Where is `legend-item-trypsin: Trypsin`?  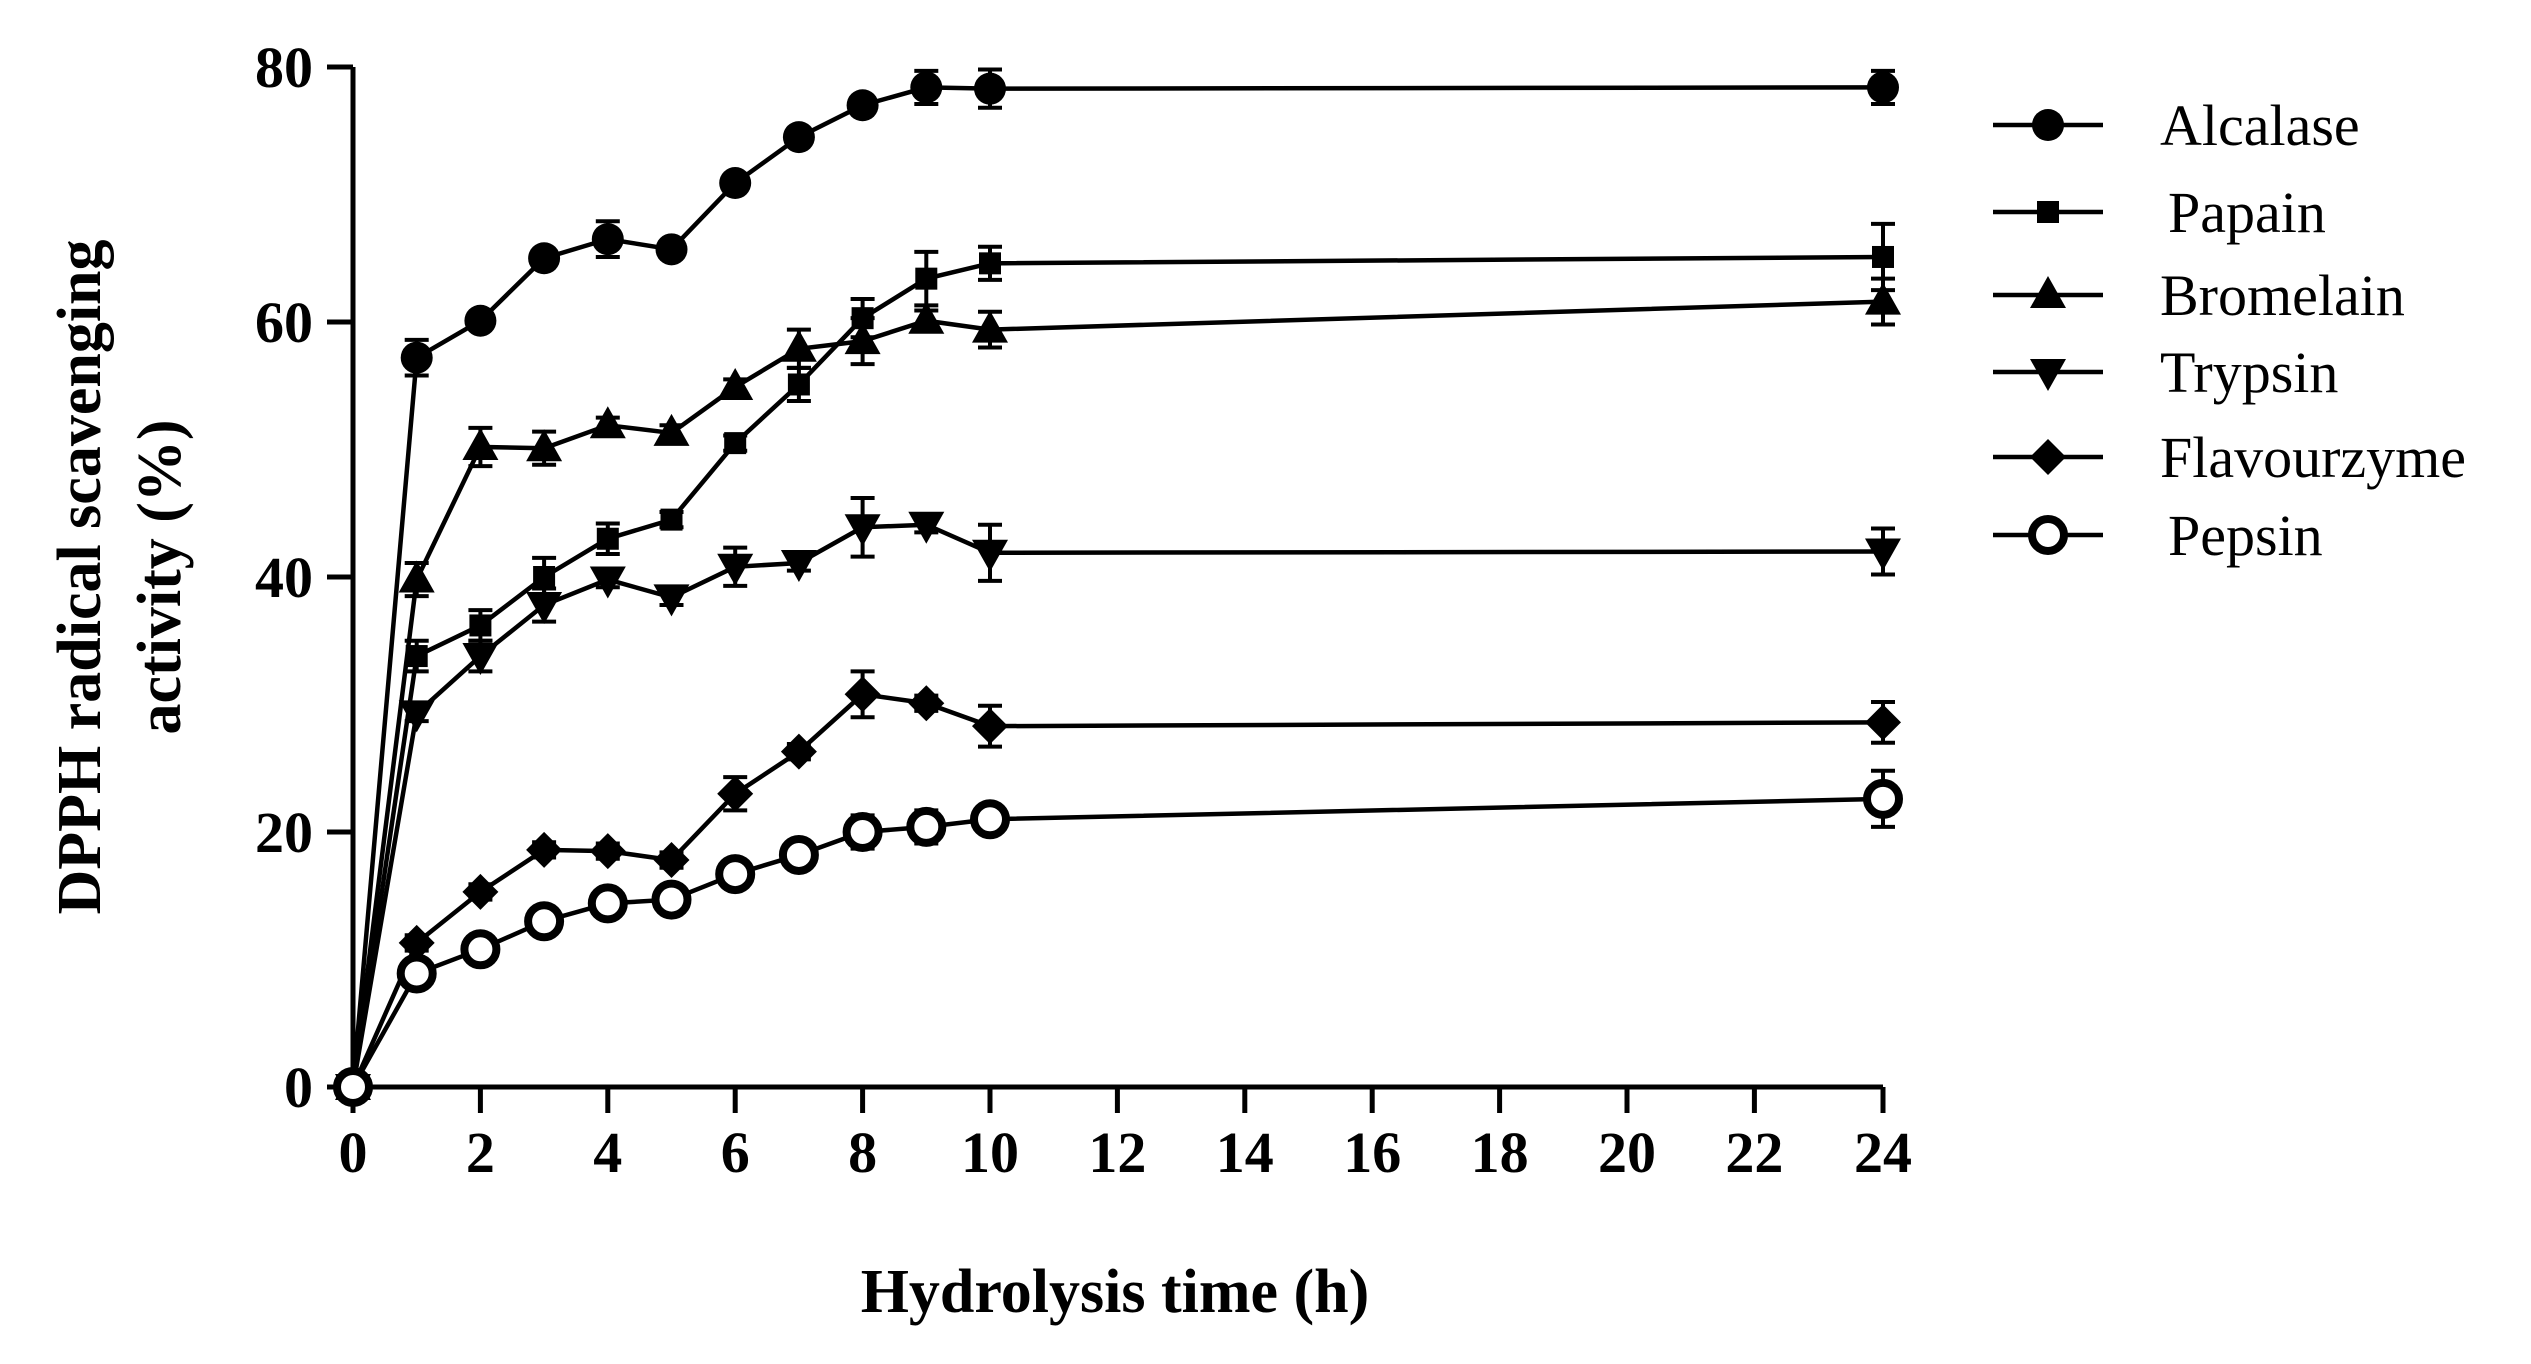
legend-item-trypsin: Trypsin is located at coordinates (2165, 372).